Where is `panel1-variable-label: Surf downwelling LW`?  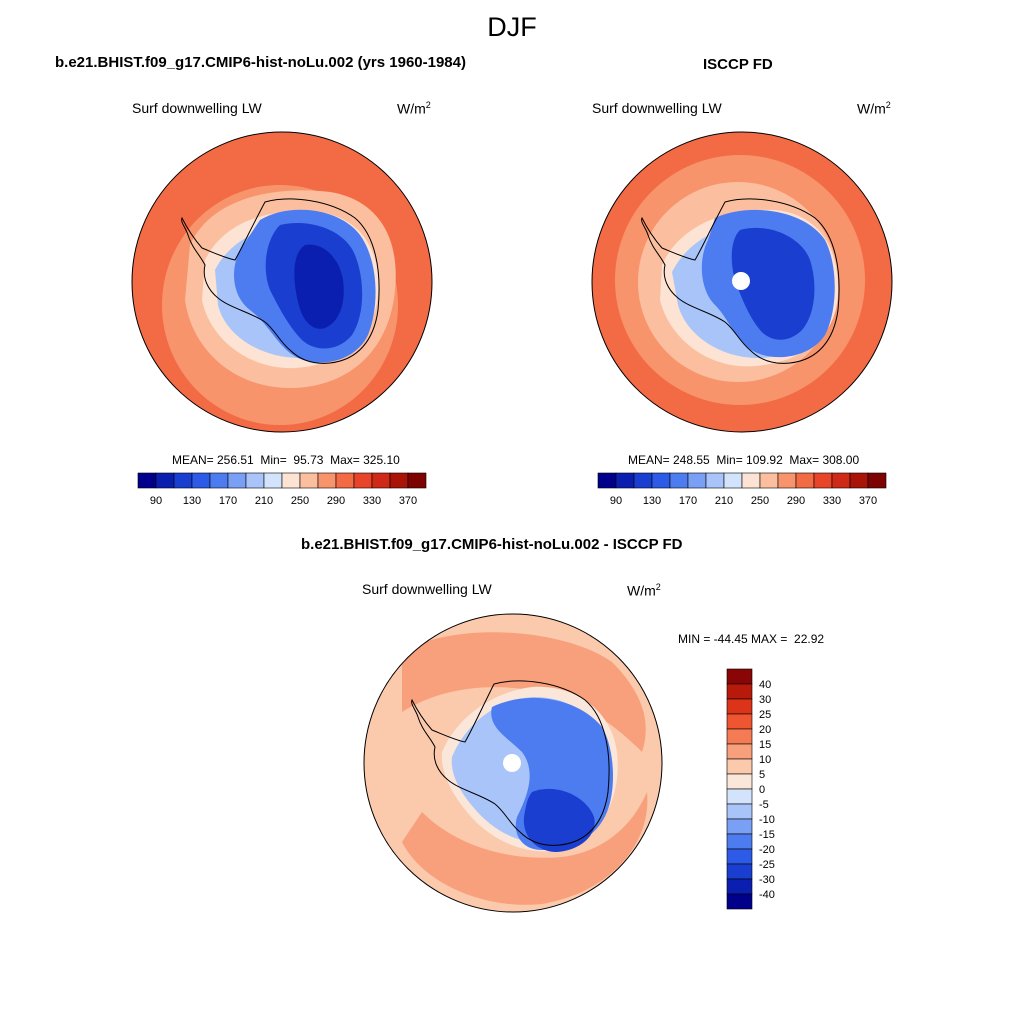 panel1-variable-label: Surf downwelling LW is located at coordinates (197, 108).